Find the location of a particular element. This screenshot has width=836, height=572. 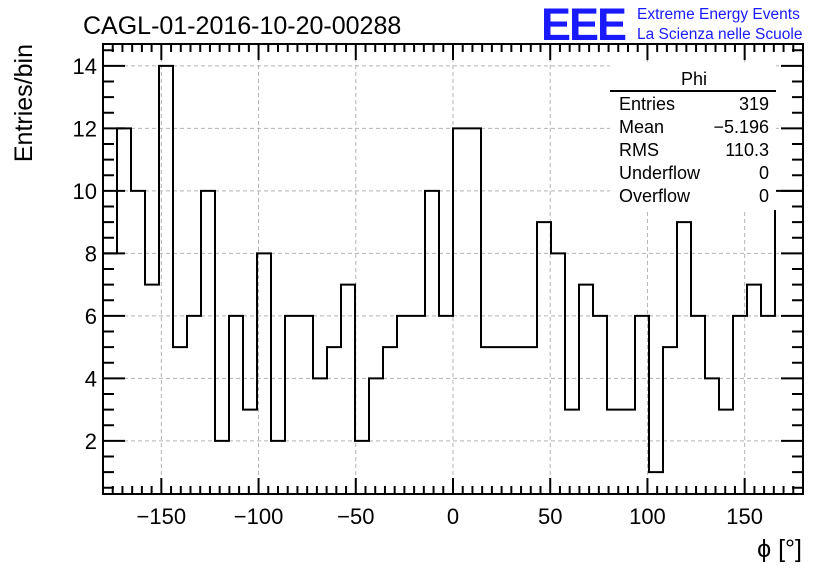

stats-label: Mean is located at coordinates (641, 127).